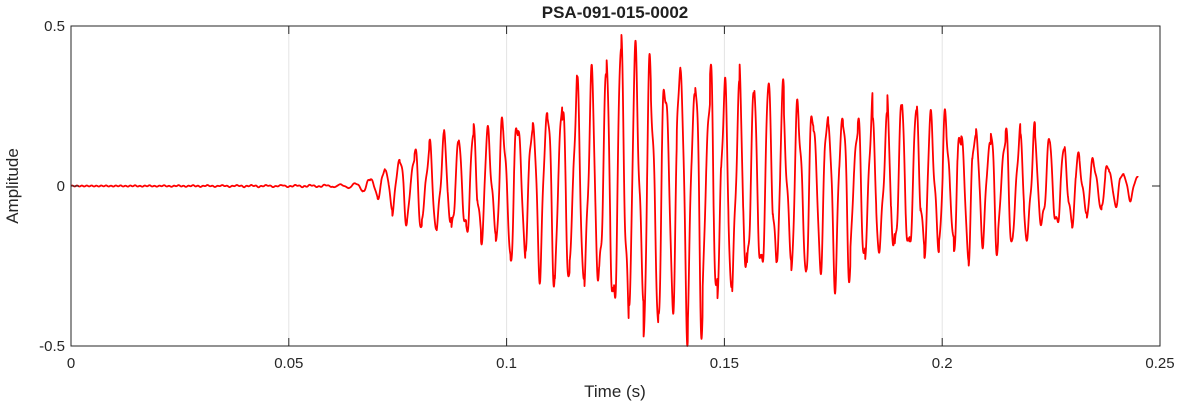 This screenshot has width=1182, height=404. What do you see at coordinates (54, 26) in the screenshot?
I see `y-tick-label: 0.5` at bounding box center [54, 26].